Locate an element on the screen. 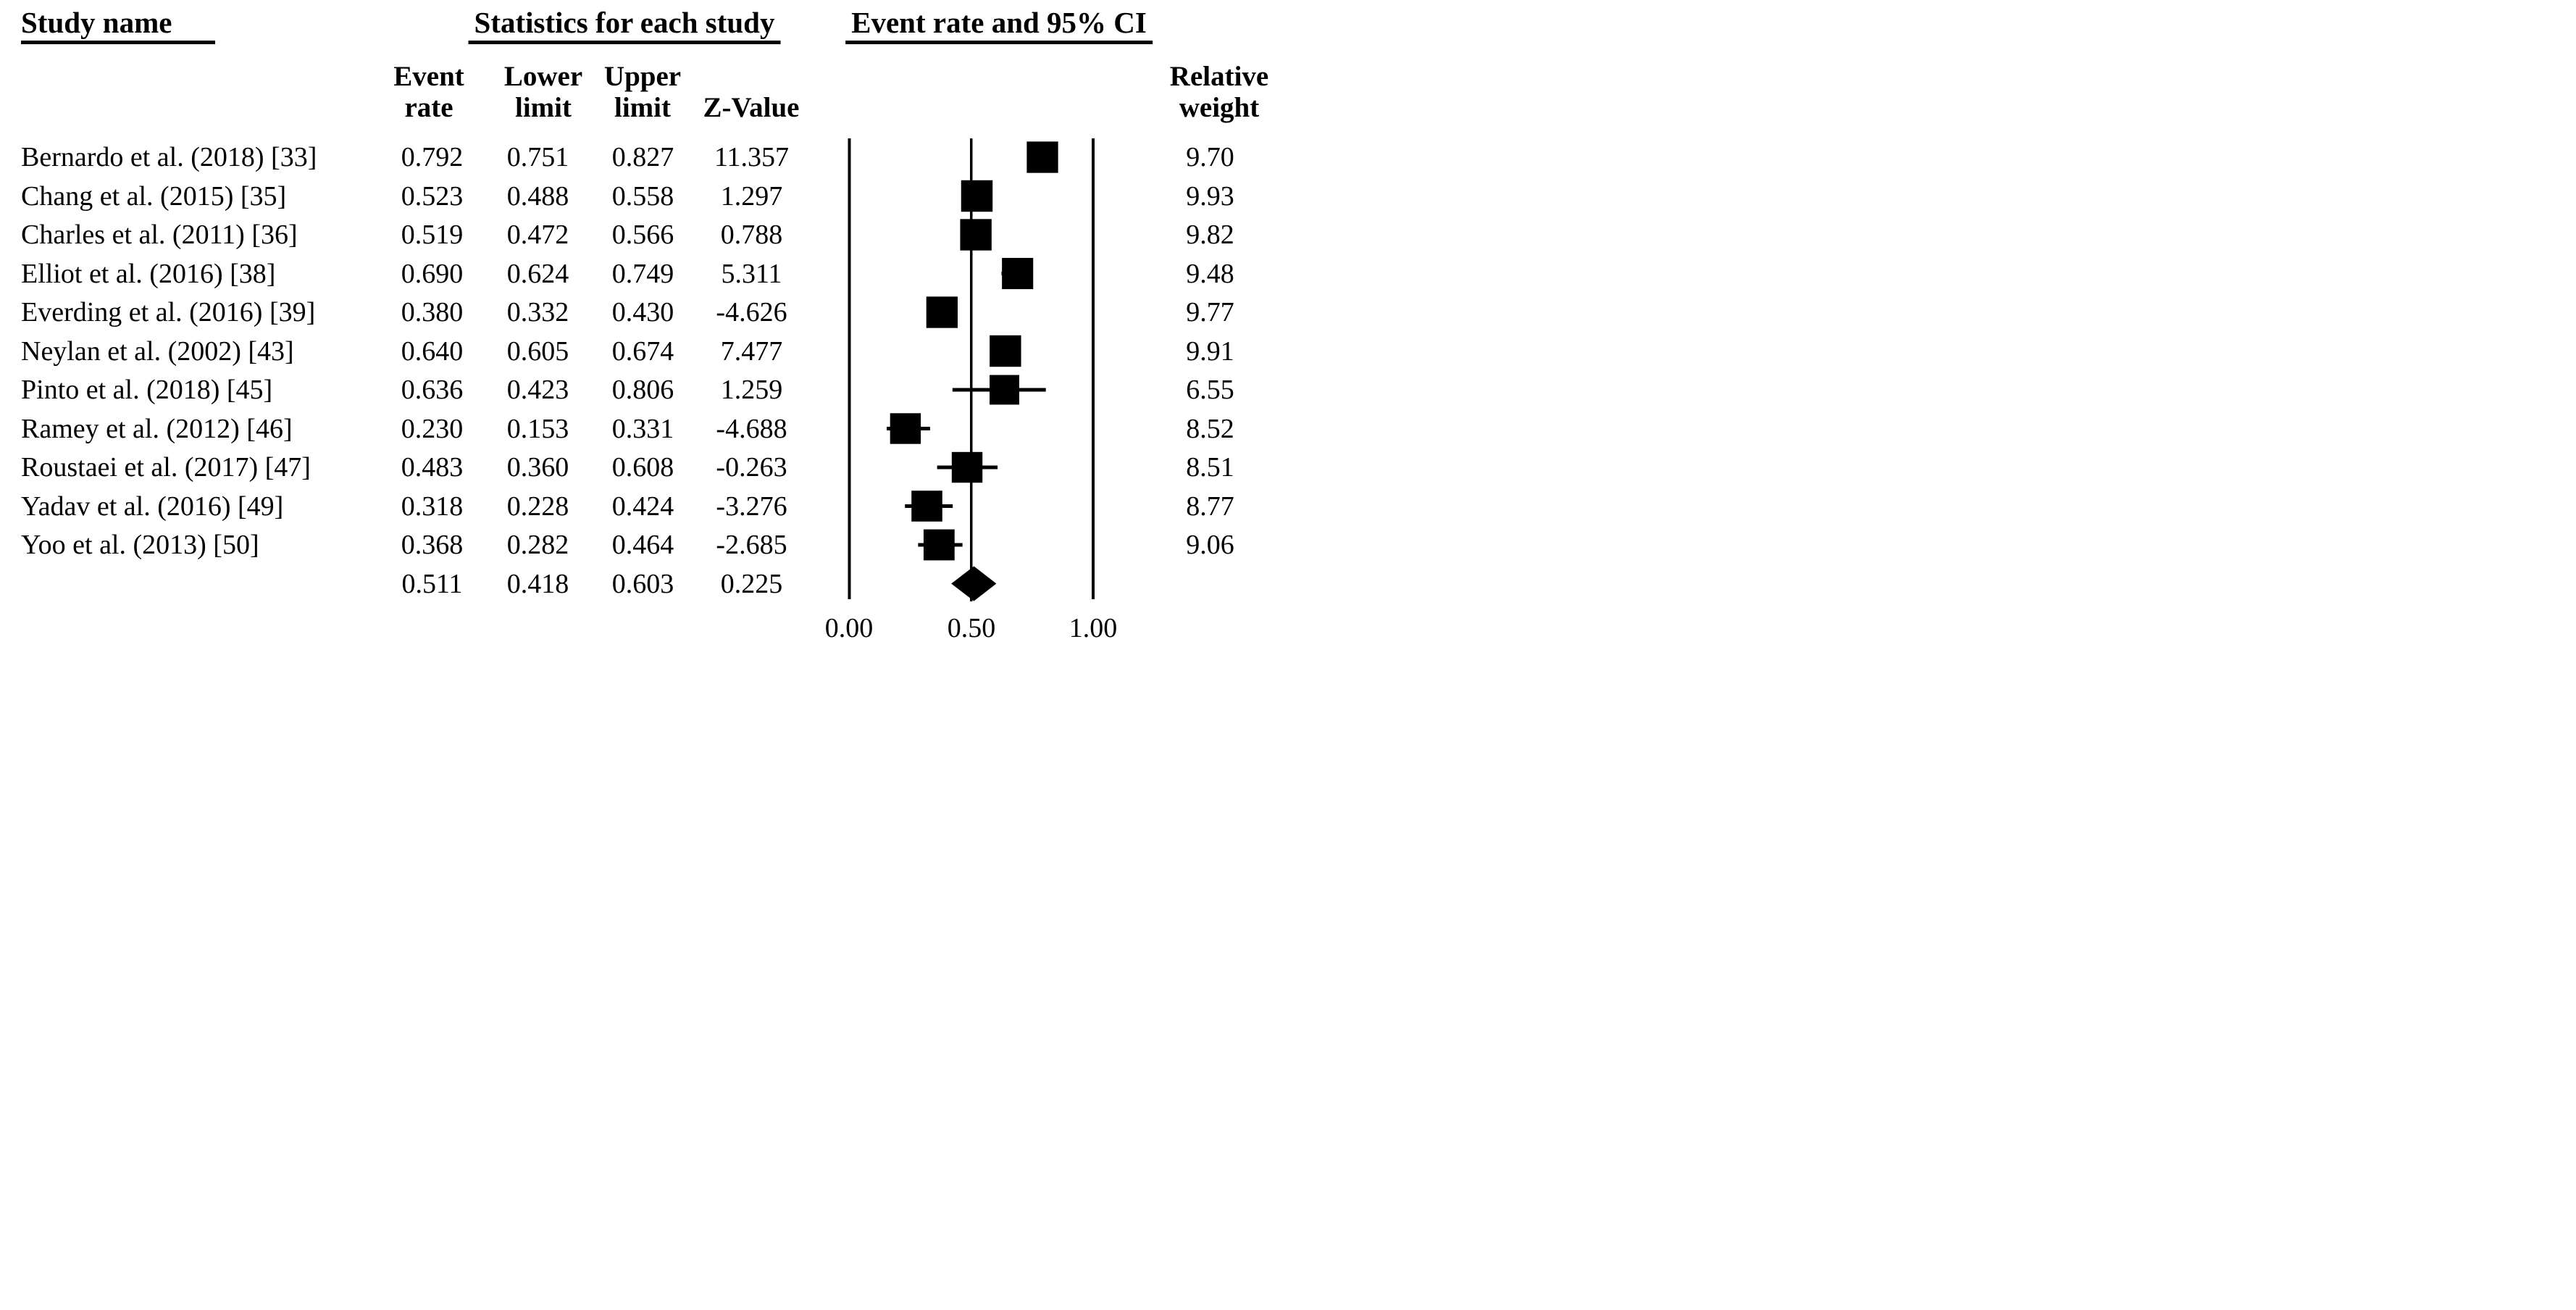 The height and width of the screenshot is (1310, 2576). event-rate-value: 0.636 is located at coordinates (433, 390).